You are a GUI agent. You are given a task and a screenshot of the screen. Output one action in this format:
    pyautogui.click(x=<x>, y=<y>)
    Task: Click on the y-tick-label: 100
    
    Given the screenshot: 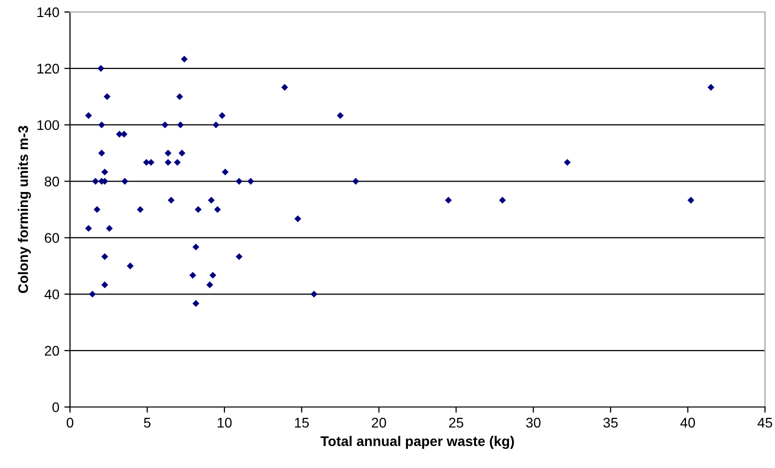 What is the action you would take?
    pyautogui.click(x=48, y=125)
    